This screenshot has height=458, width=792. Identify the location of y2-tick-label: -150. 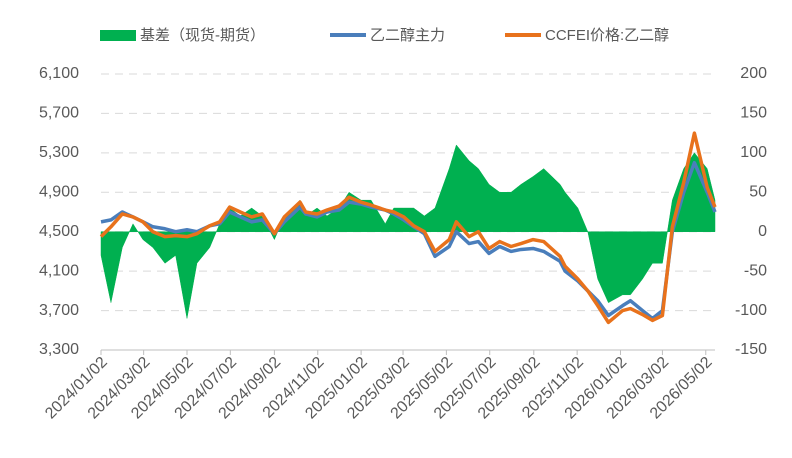
(751, 349).